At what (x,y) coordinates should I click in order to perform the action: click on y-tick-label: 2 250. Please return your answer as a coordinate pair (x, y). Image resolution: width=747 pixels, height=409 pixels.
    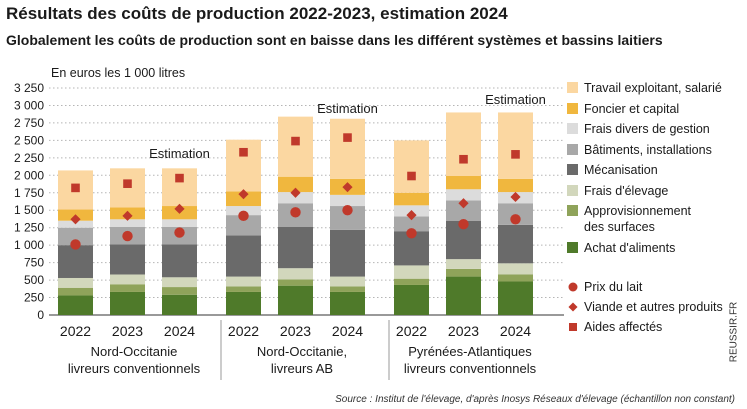
    Looking at the image, I should click on (29, 158).